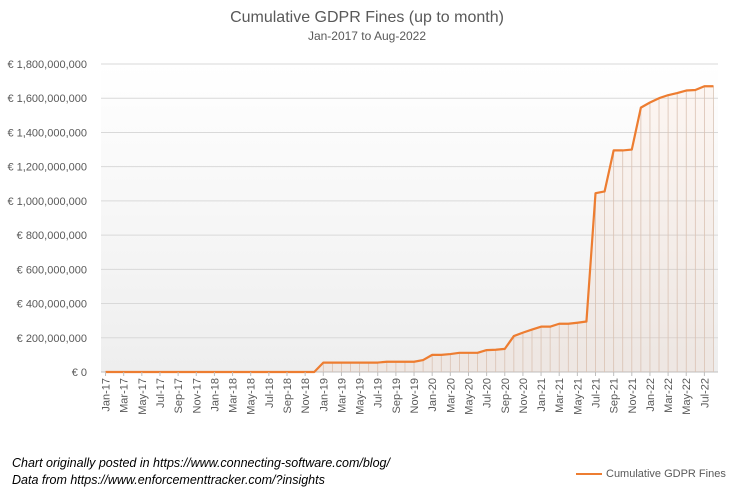  Describe the element at coordinates (197, 395) in the screenshot. I see `x-tick-label: Nov-17` at that location.